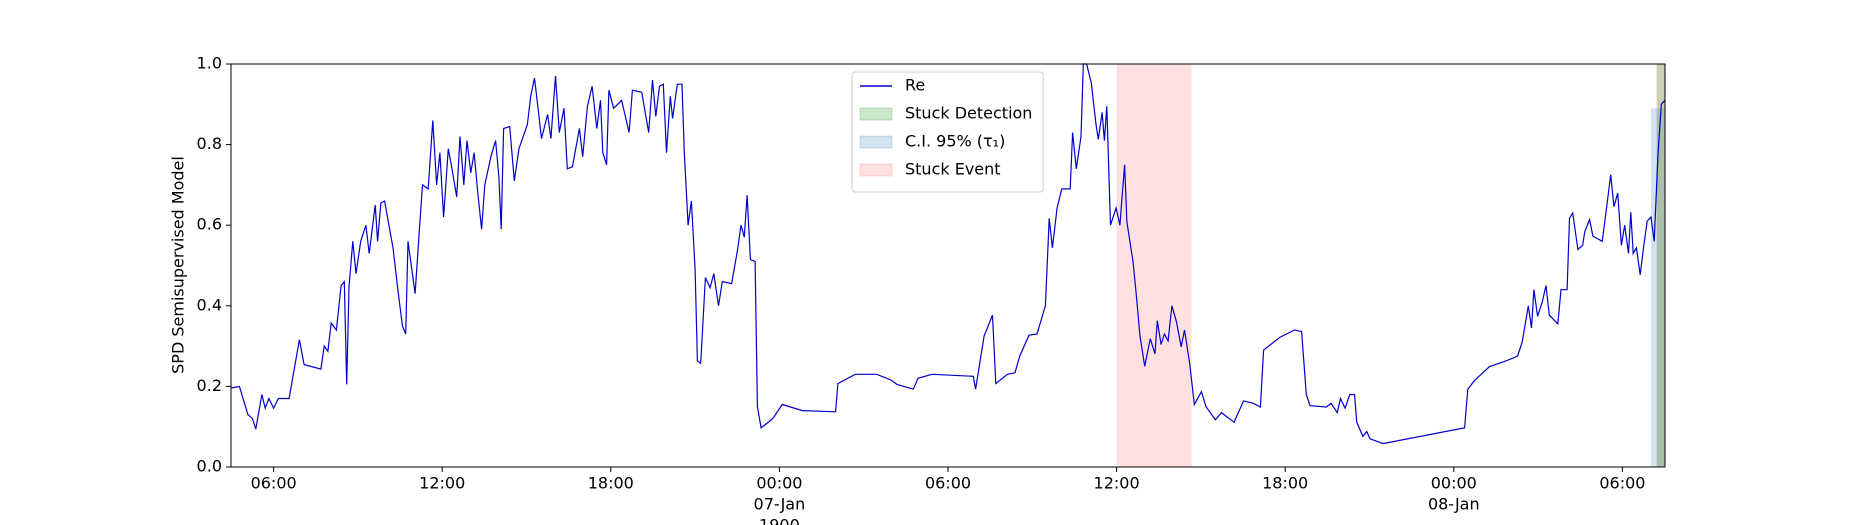 The width and height of the screenshot is (1850, 525). Describe the element at coordinates (968, 113) in the screenshot. I see `legend-label: Stuck Detection` at that location.